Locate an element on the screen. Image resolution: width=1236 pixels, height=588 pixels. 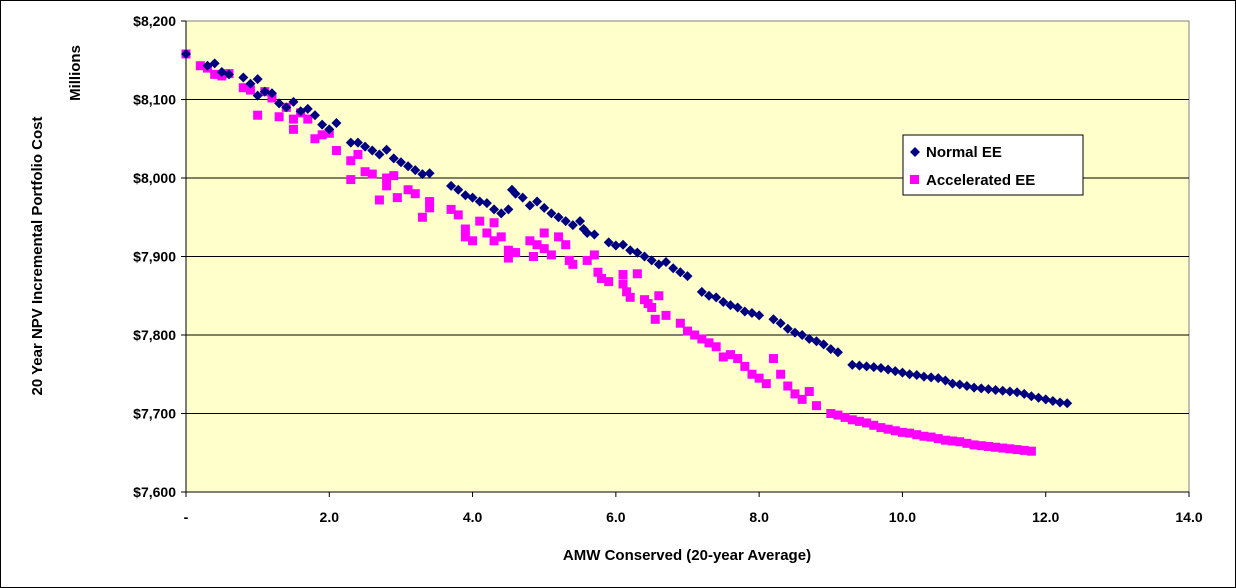
y-tick-label: $8,000 is located at coordinates (154, 178).